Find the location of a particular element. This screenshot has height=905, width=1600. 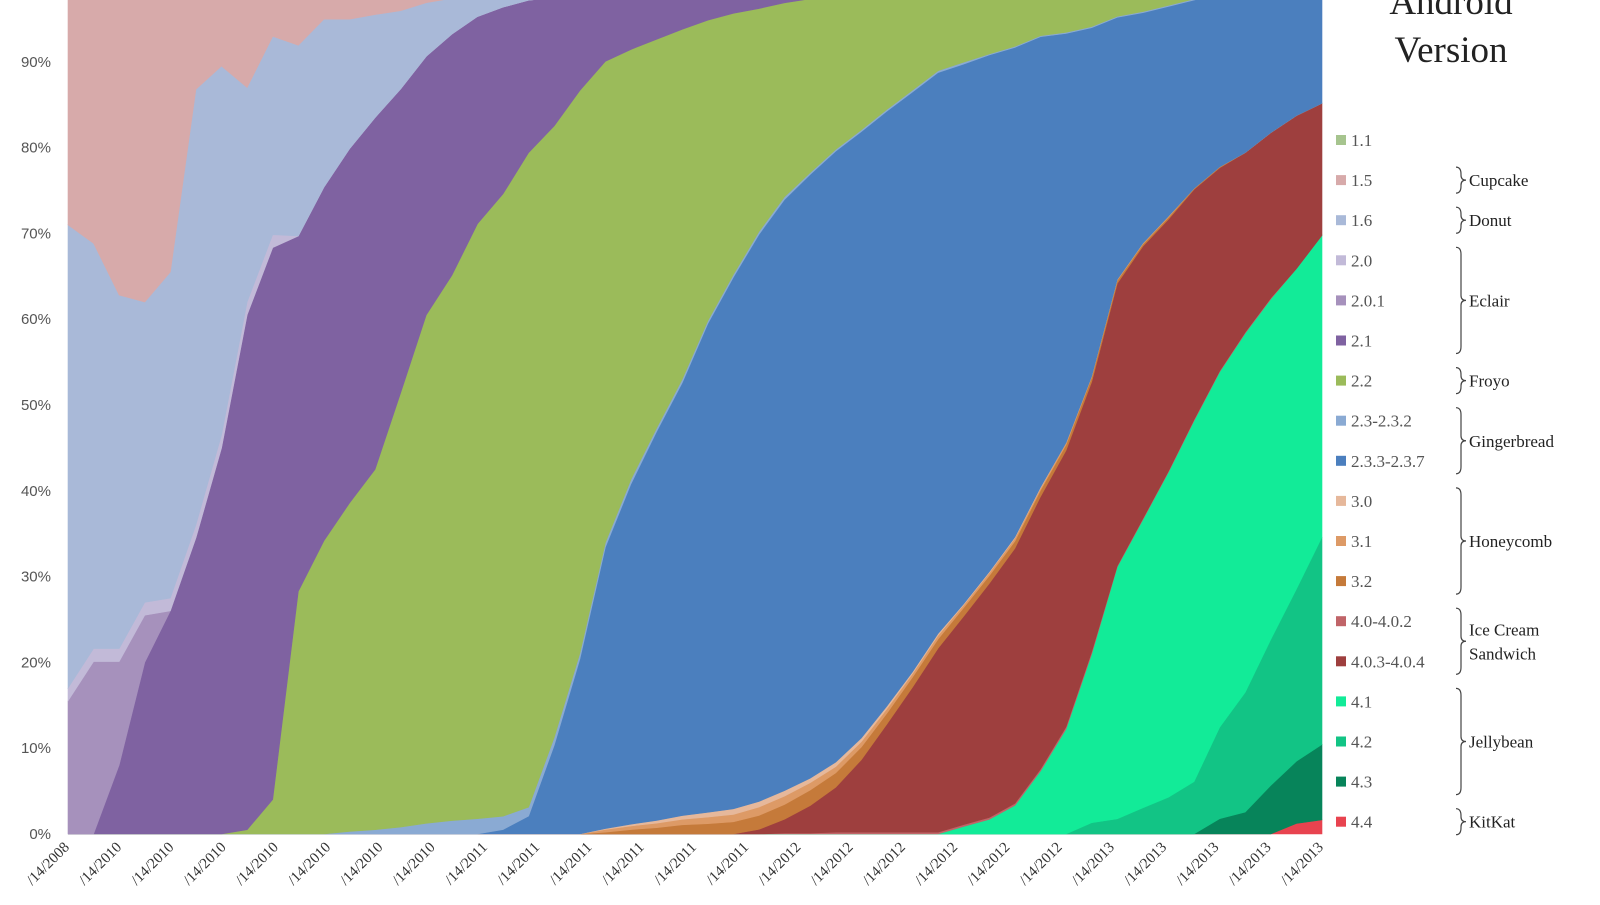

x-tick-label: /14/2008 is located at coordinates (48, 864).